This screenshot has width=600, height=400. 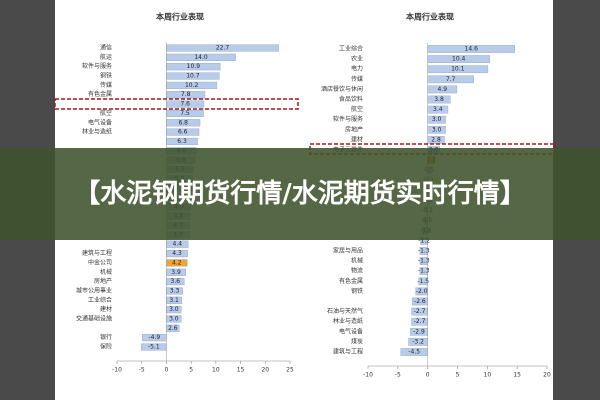 What do you see at coordinates (106, 337) in the screenshot?
I see `category-label: 银行` at bounding box center [106, 337].